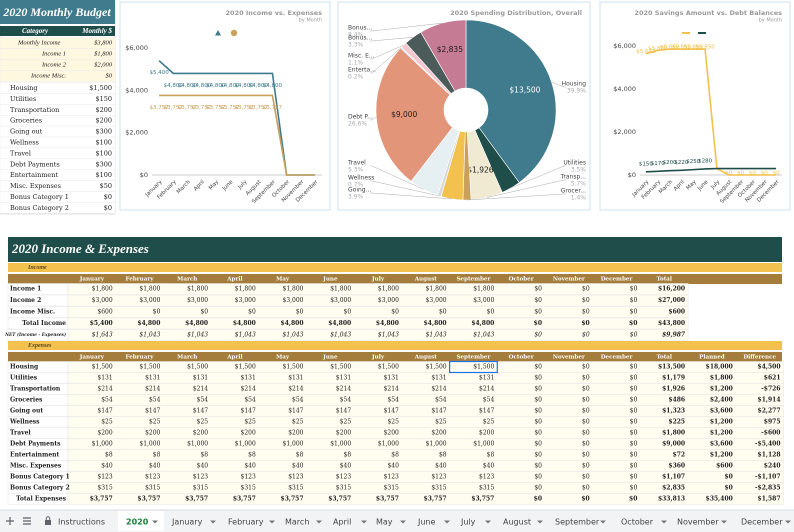  What do you see at coordinates (698, 522) in the screenshot?
I see `sheet-tab: November` at bounding box center [698, 522].